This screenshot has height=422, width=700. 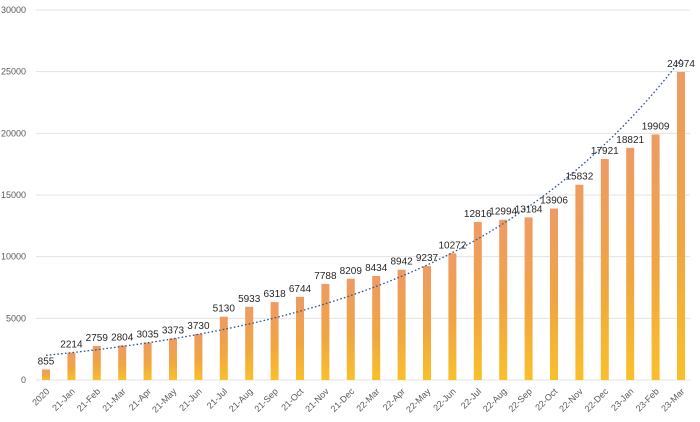 I want to click on x-tick-label: 21-Nov, so click(x=317, y=400).